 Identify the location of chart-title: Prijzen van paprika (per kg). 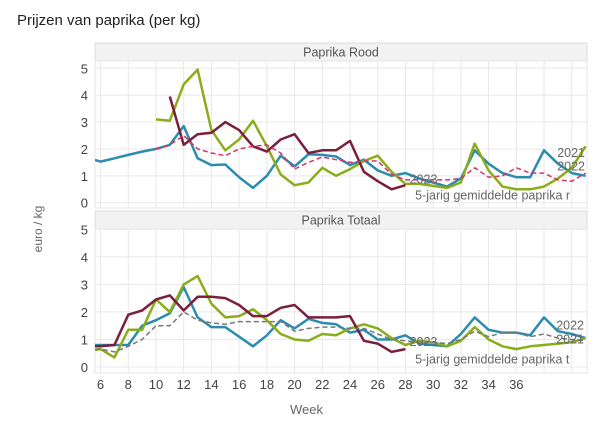
(109, 20).